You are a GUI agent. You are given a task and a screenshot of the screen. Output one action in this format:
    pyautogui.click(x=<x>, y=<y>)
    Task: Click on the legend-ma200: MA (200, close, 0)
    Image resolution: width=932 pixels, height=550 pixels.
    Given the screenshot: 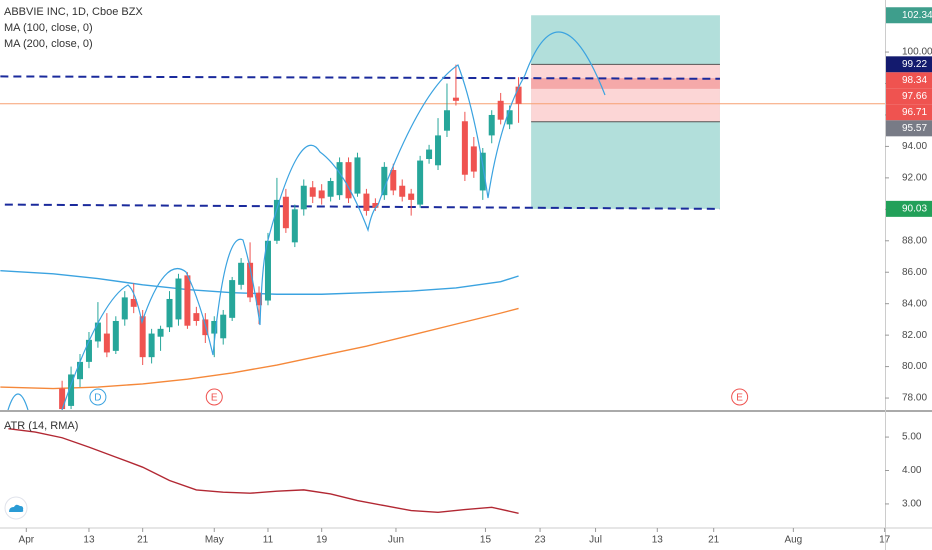 What is the action you would take?
    pyautogui.click(x=48, y=44)
    